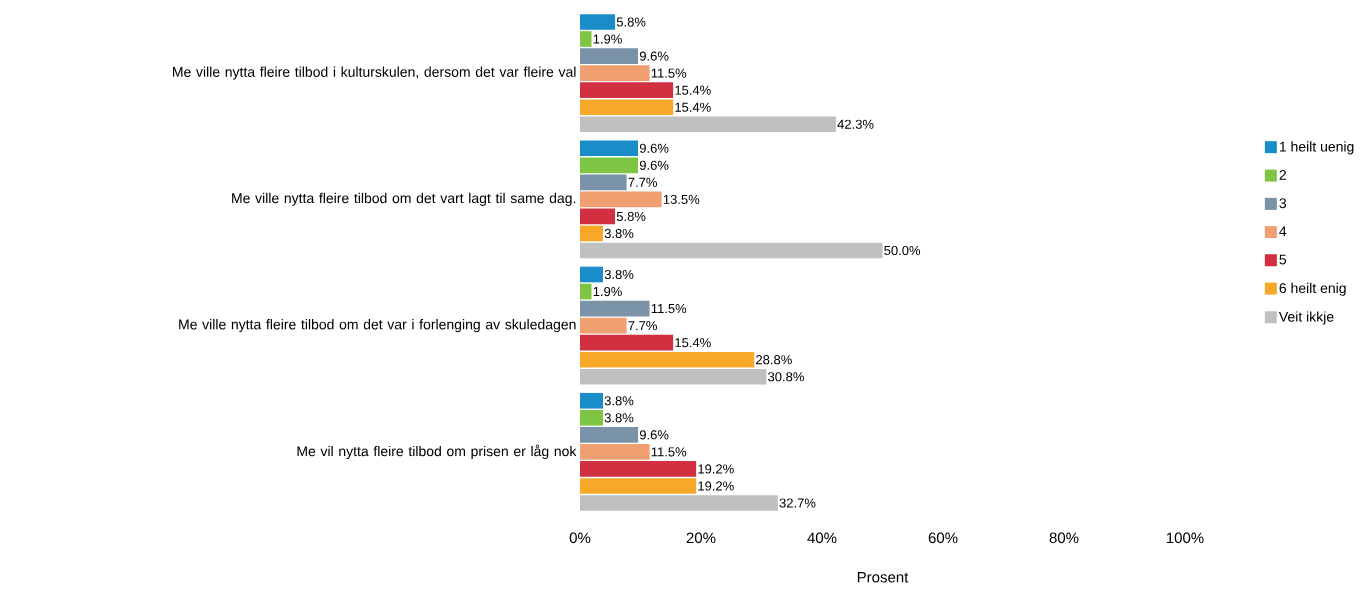  I want to click on y-tick-label: Me ville nytta fleire tilbod om det var i forlenging av skuledagen, so click(377, 326).